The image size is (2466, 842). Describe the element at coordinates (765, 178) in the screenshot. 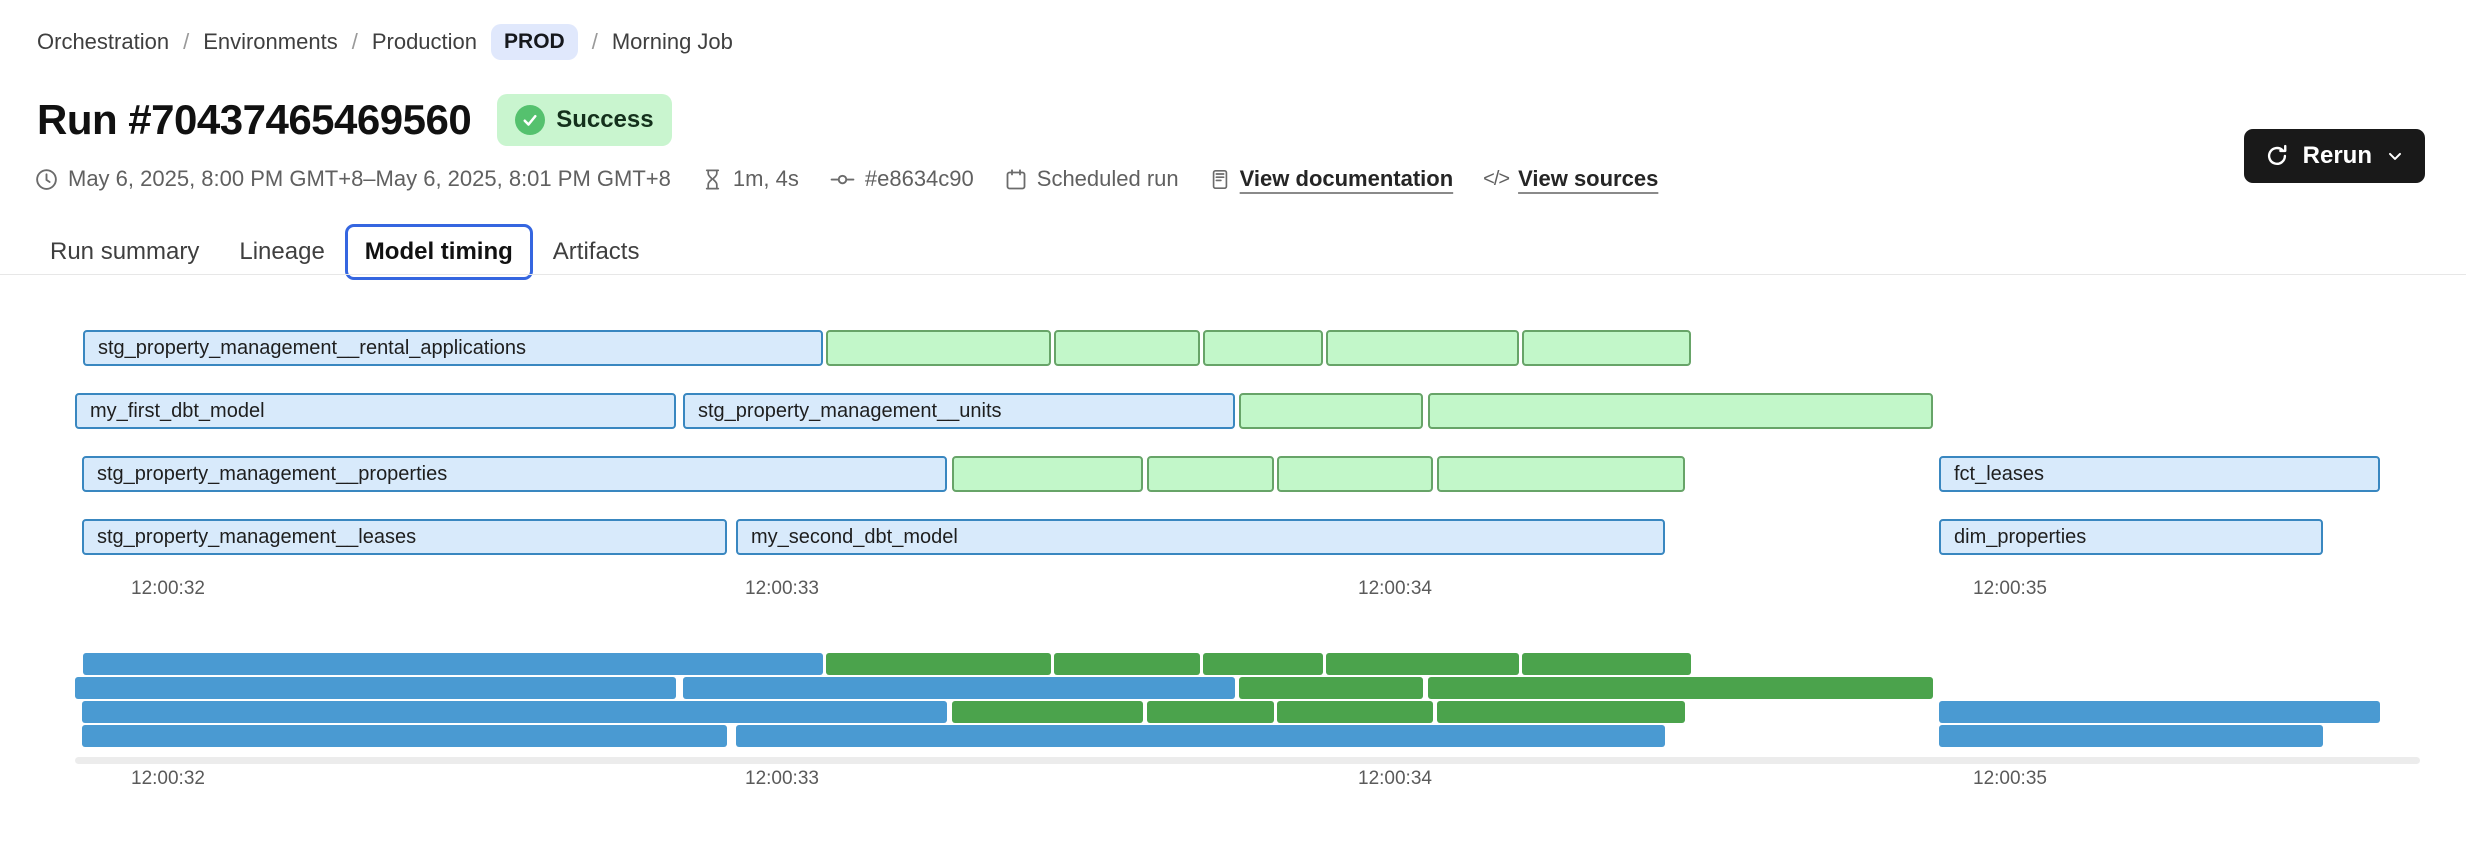

I see `duration-text: 1m, 4s` at that location.